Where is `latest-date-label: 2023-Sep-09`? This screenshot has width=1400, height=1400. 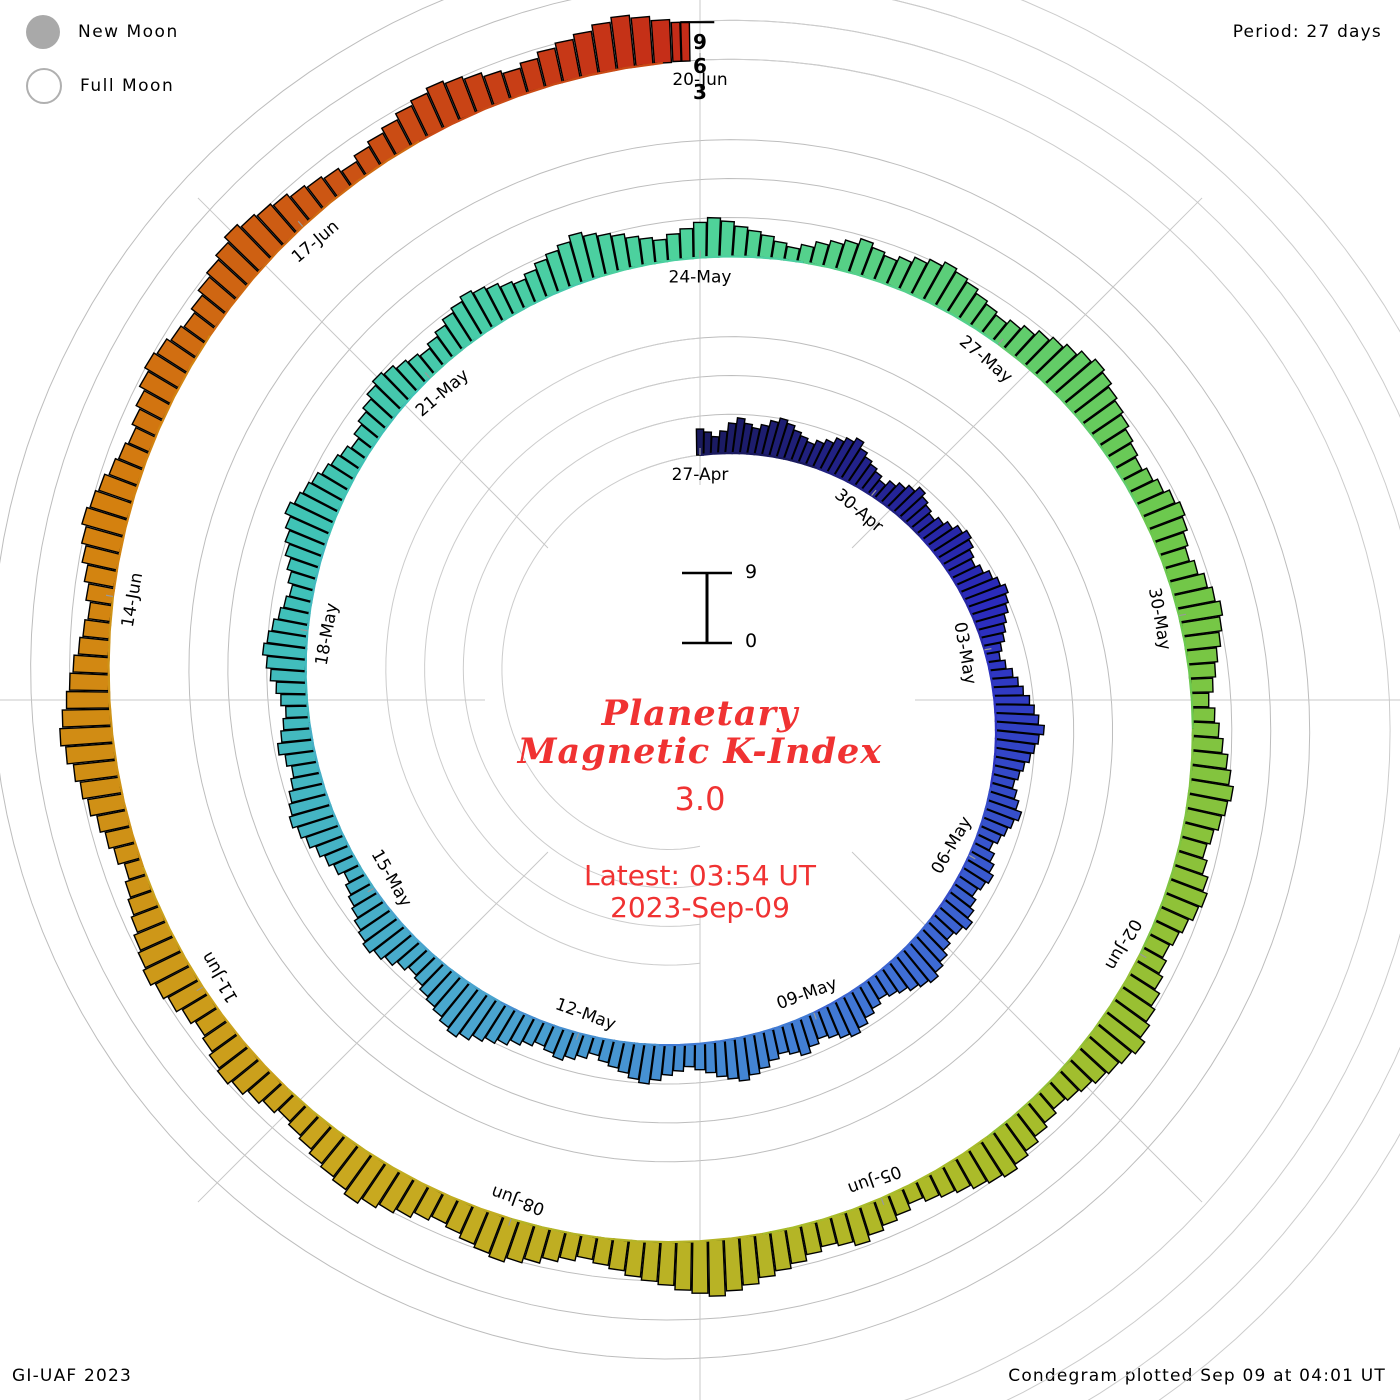 latest-date-label: 2023-Sep-09 is located at coordinates (700, 907).